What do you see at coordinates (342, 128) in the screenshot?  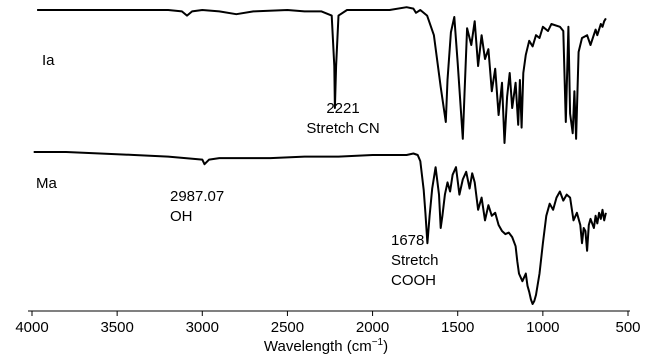 I see `annotation-cn-text: Stretch CN` at bounding box center [342, 128].